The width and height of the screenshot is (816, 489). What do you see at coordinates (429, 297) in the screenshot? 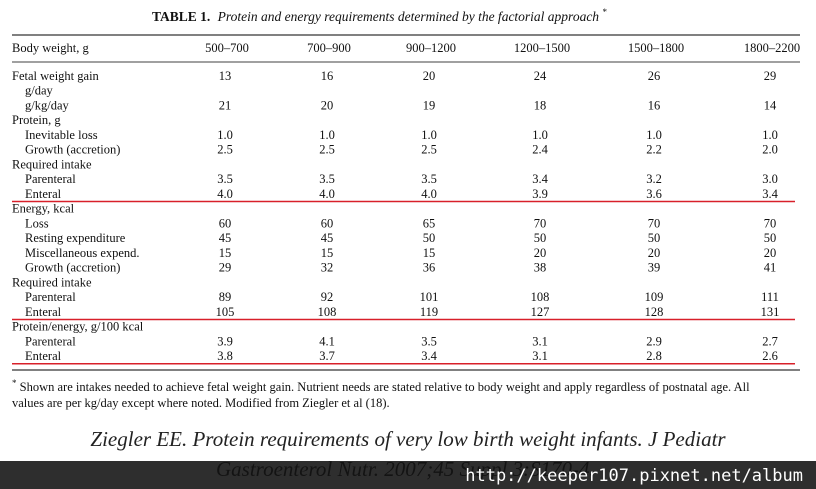
I see `cell: 101` at bounding box center [429, 297].